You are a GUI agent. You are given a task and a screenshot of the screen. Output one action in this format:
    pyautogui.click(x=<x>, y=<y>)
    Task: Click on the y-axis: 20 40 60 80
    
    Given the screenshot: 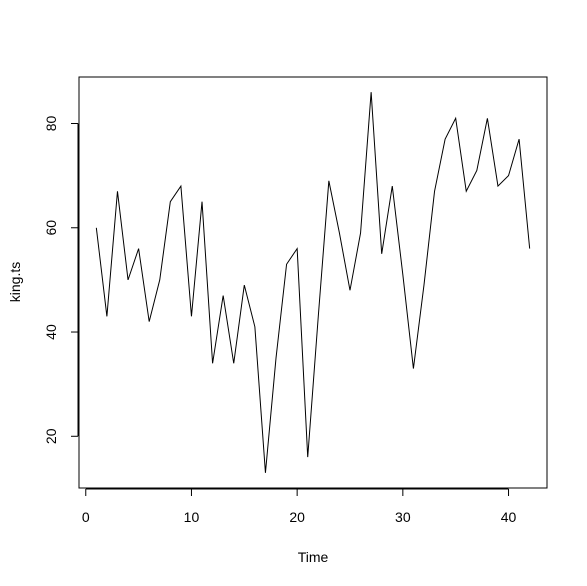 What is the action you would take?
    pyautogui.click(x=61, y=280)
    